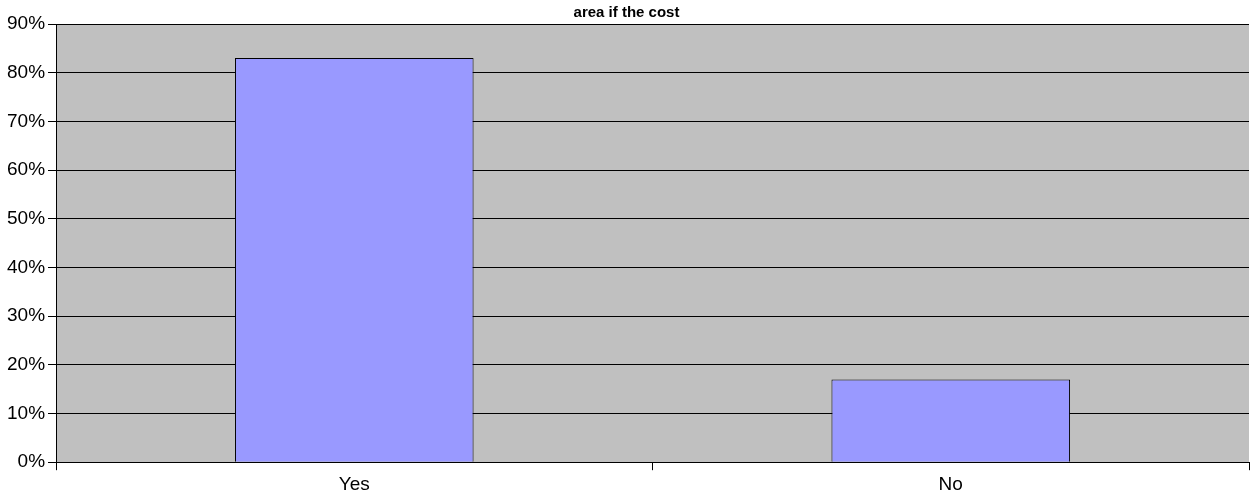 This screenshot has height=503, width=1251. What do you see at coordinates (26, 412) in the screenshot?
I see `y-tick-label: 10%` at bounding box center [26, 412].